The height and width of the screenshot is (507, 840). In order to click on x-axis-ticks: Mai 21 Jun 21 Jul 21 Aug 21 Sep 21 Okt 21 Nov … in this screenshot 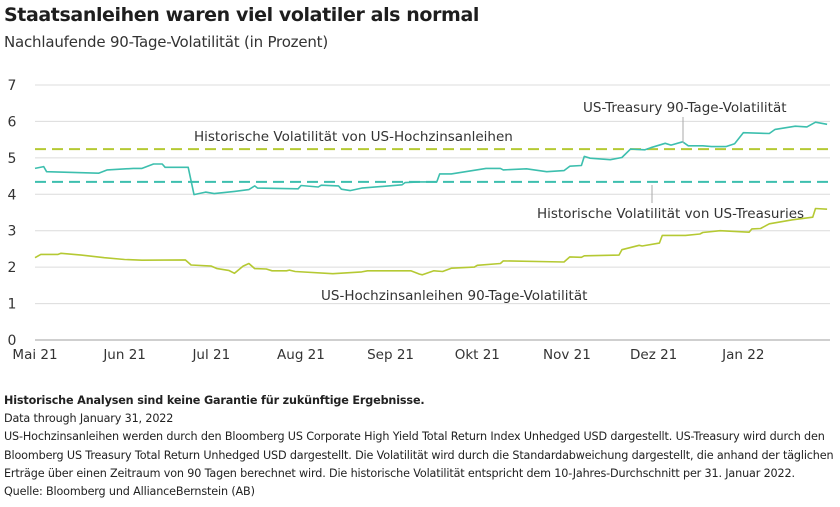, I will do `click(388, 355)`.